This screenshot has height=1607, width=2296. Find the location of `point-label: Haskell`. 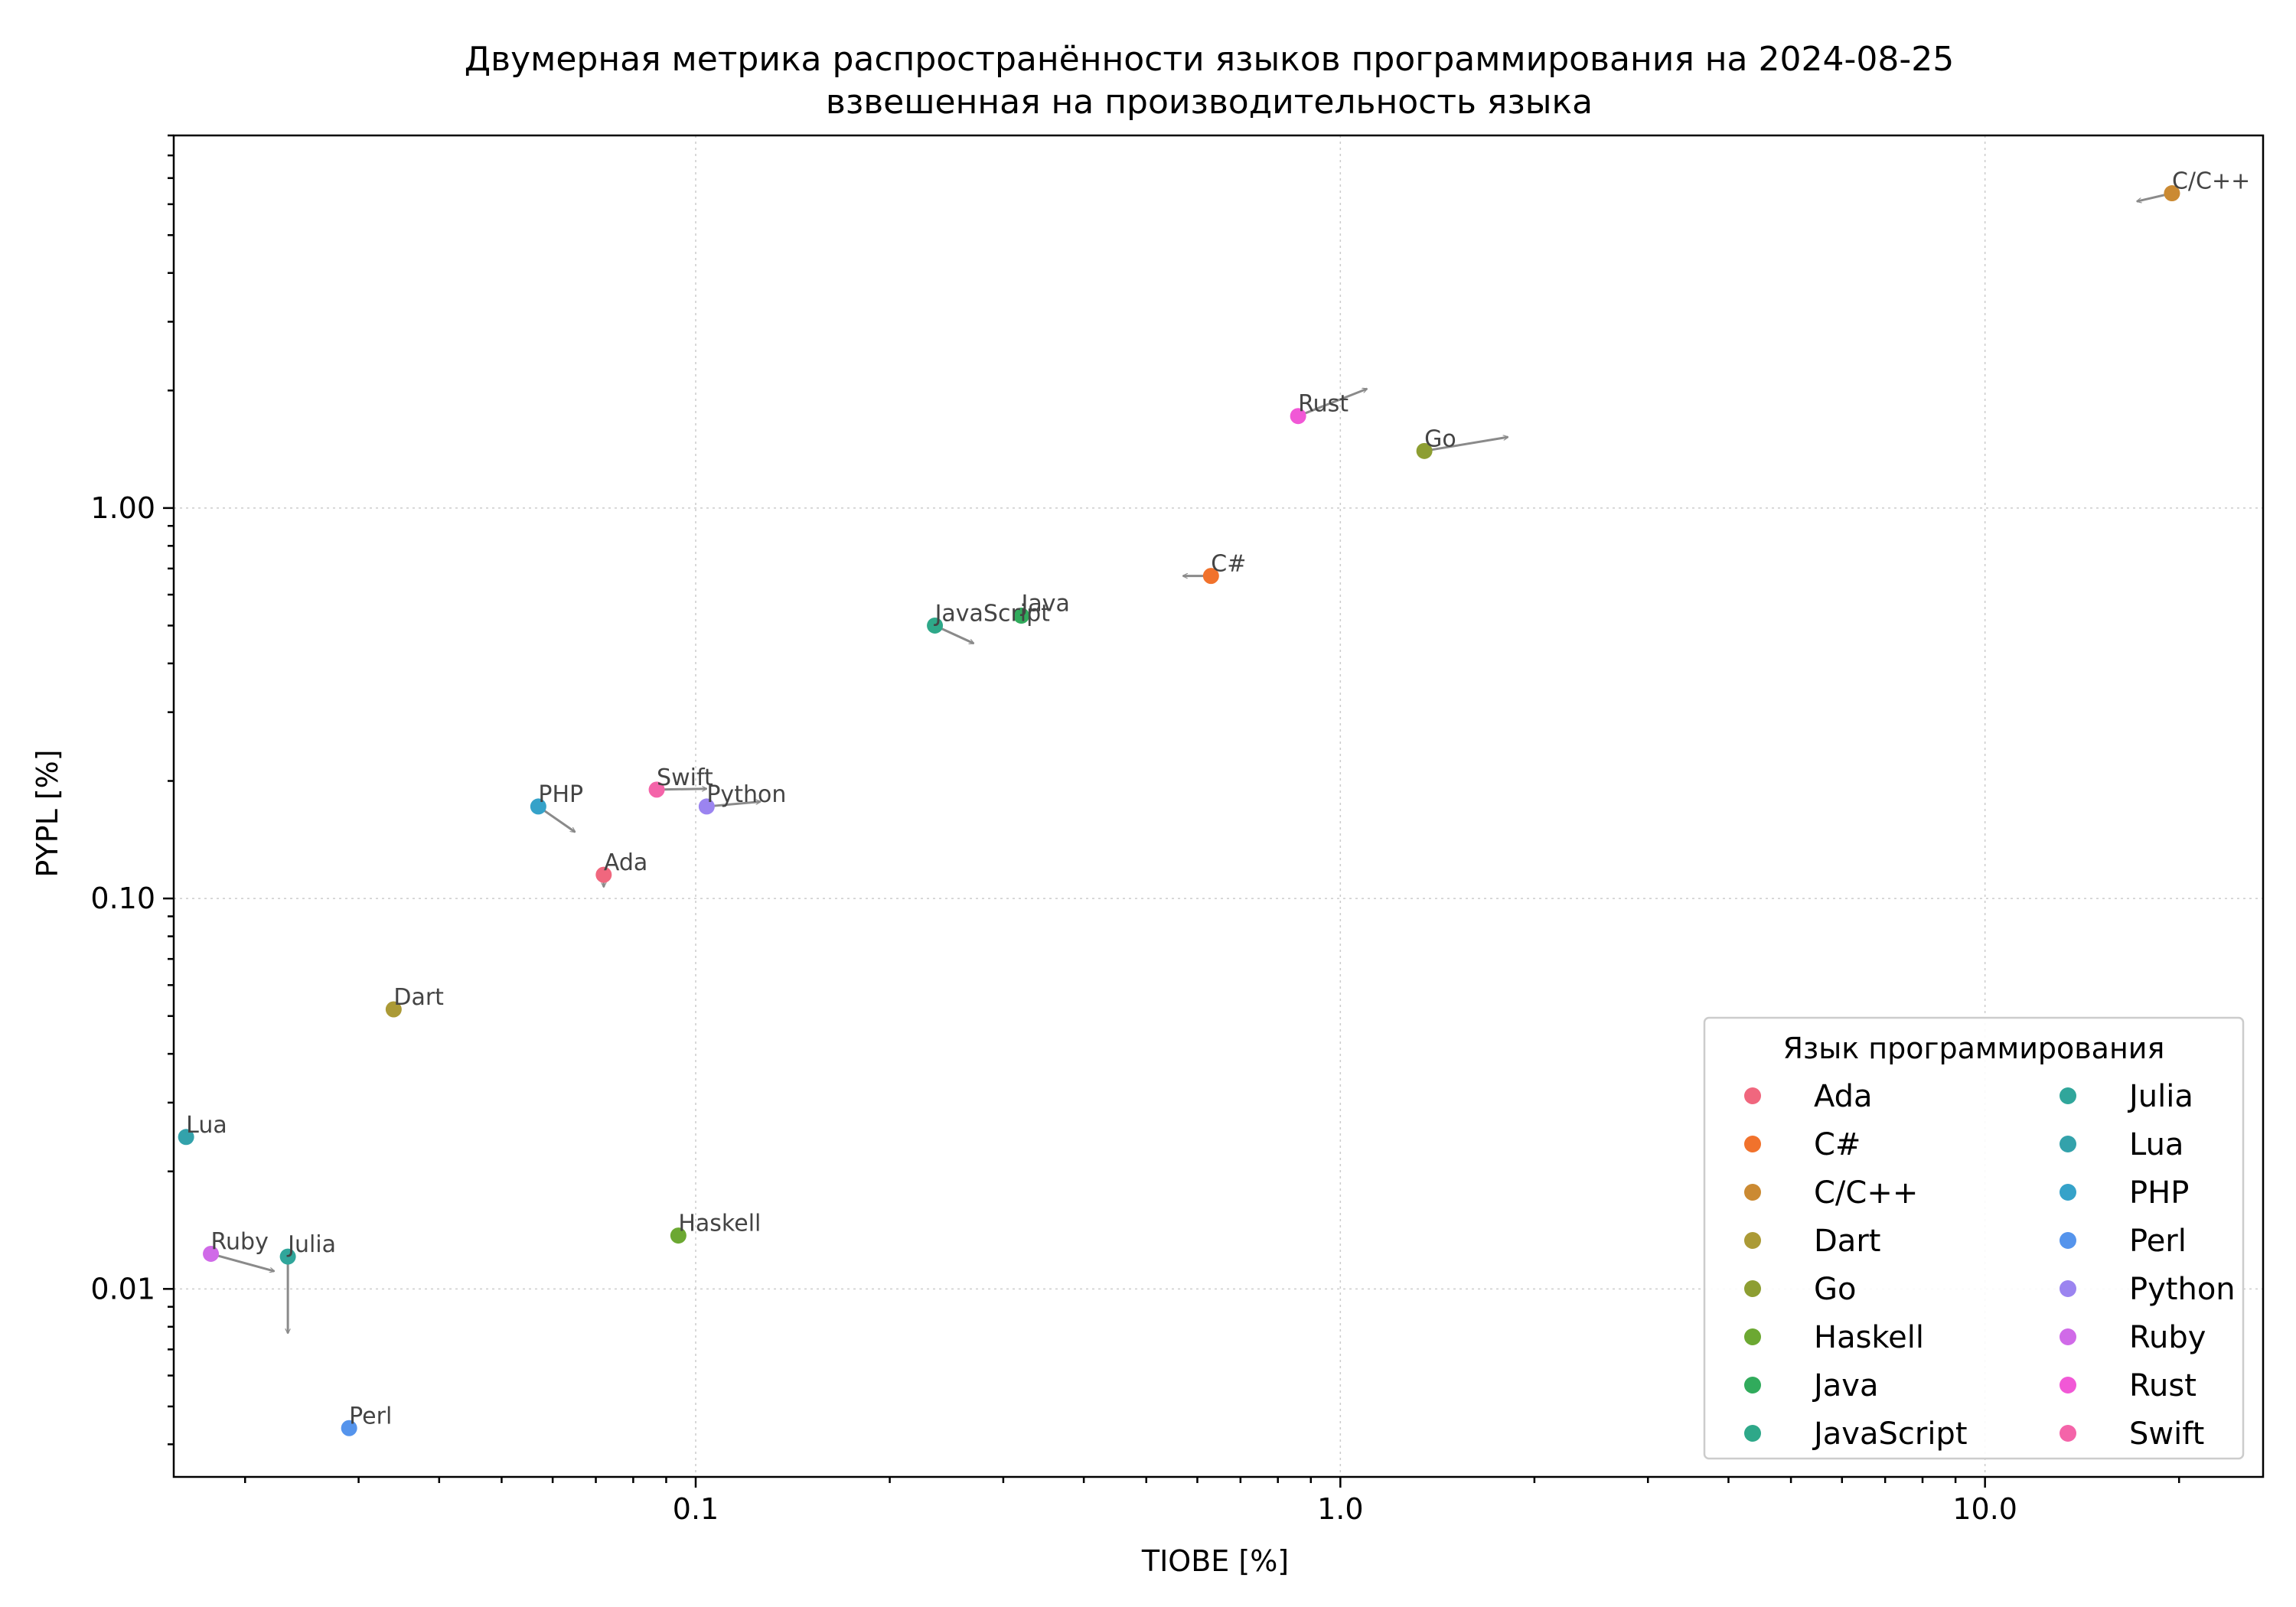

point-label: Haskell is located at coordinates (719, 1224).